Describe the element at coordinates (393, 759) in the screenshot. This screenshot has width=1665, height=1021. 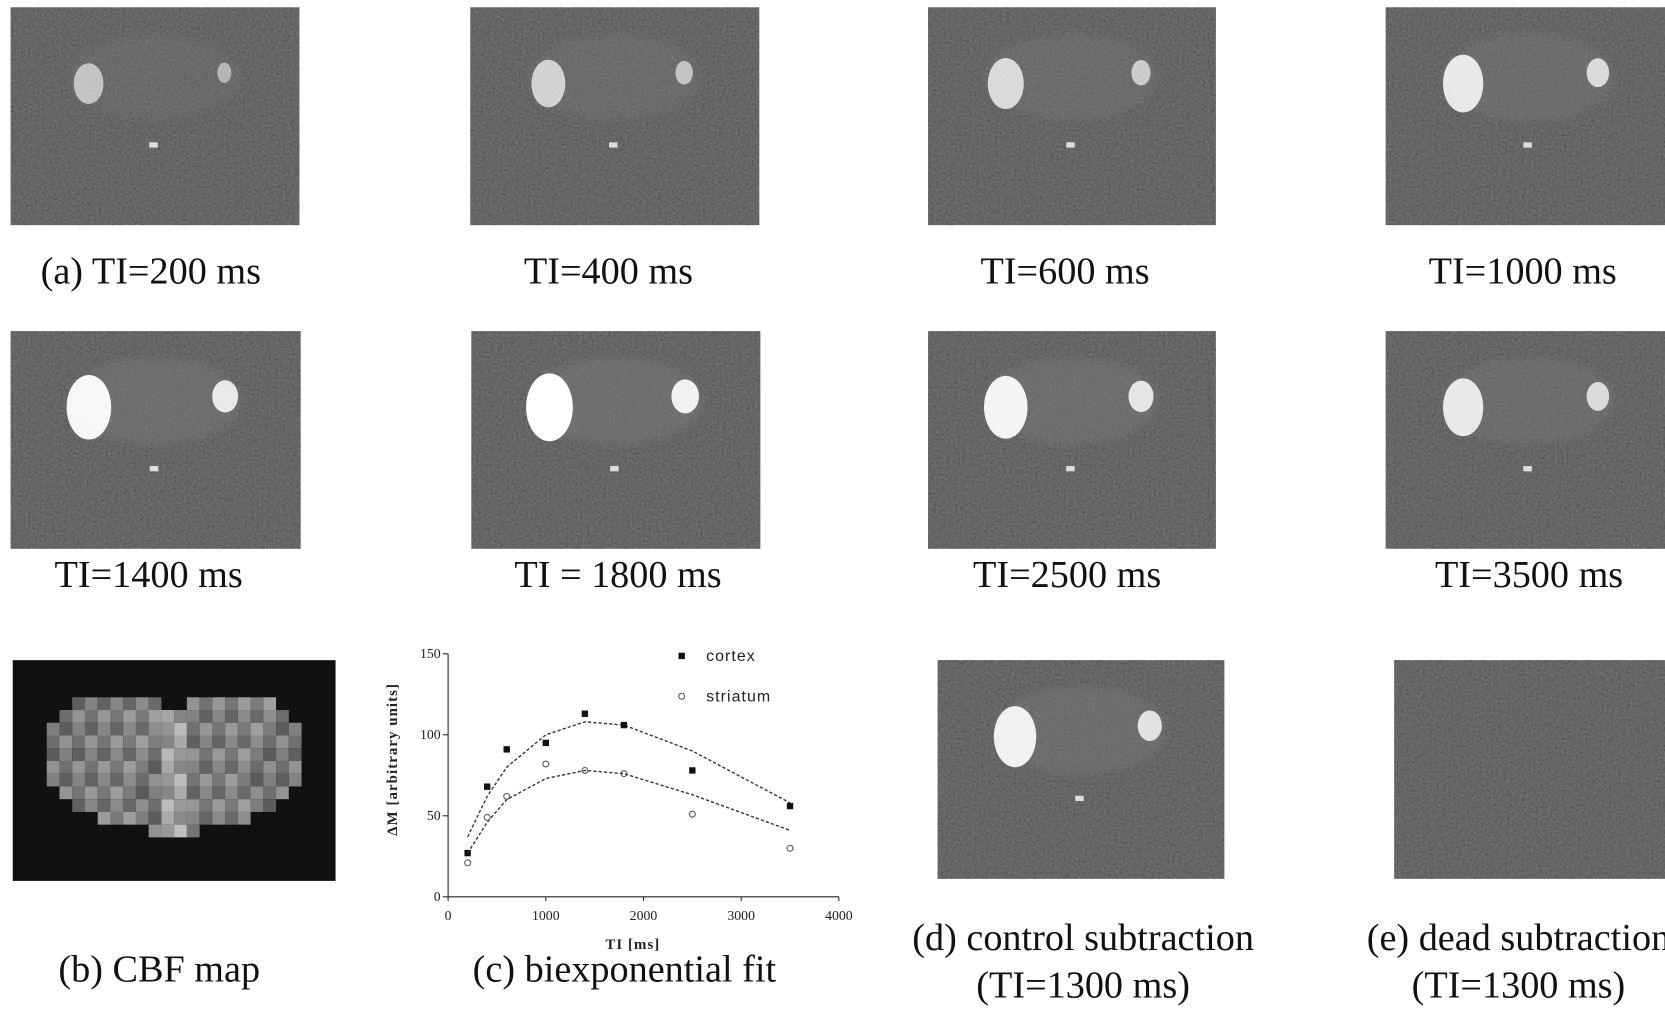
I see `y-axis-label: ΔM [arbitrary units]` at that location.